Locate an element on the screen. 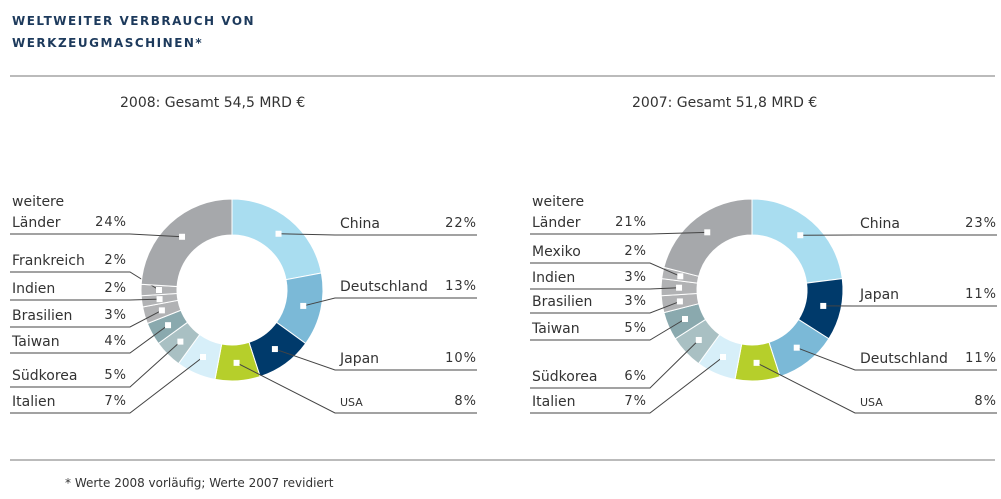 The image size is (1001, 499). value-label: 21% is located at coordinates (631, 222).